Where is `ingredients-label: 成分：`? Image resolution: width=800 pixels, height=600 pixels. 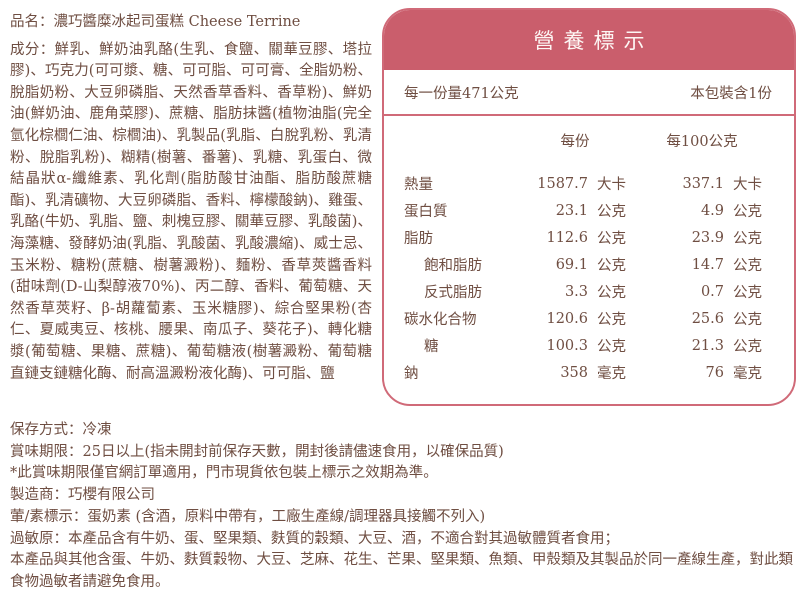
ingredients-label: 成分： is located at coordinates (32, 49).